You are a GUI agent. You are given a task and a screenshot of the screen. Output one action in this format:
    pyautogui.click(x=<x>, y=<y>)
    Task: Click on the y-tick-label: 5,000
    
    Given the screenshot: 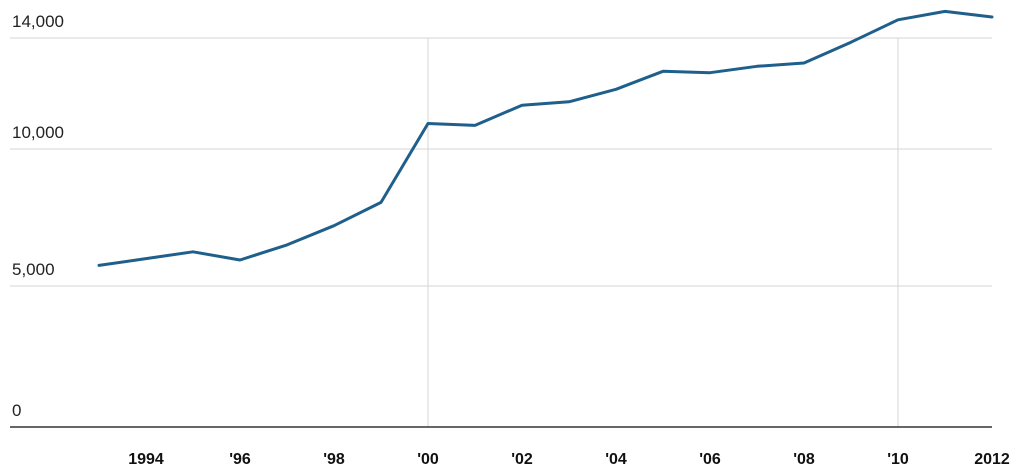 What is the action you would take?
    pyautogui.click(x=33, y=269)
    